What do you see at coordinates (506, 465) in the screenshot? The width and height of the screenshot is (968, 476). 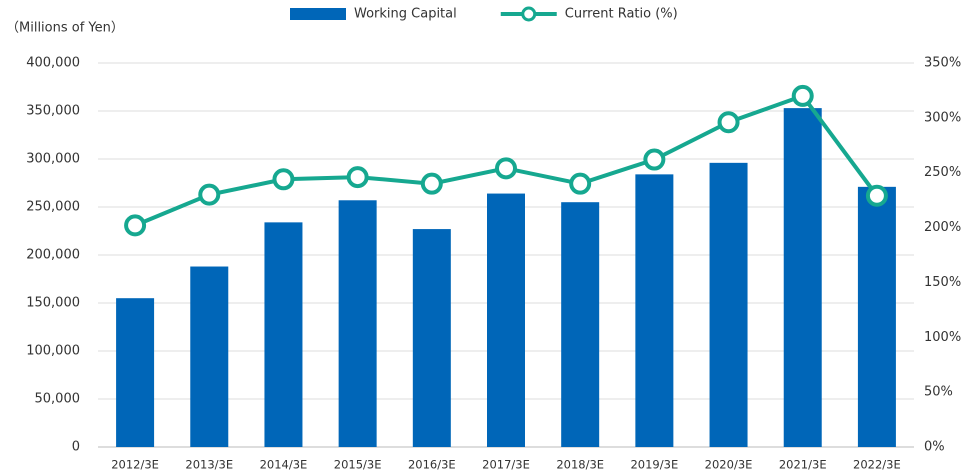 I see `x-tick-label: 2017/3E` at bounding box center [506, 465].